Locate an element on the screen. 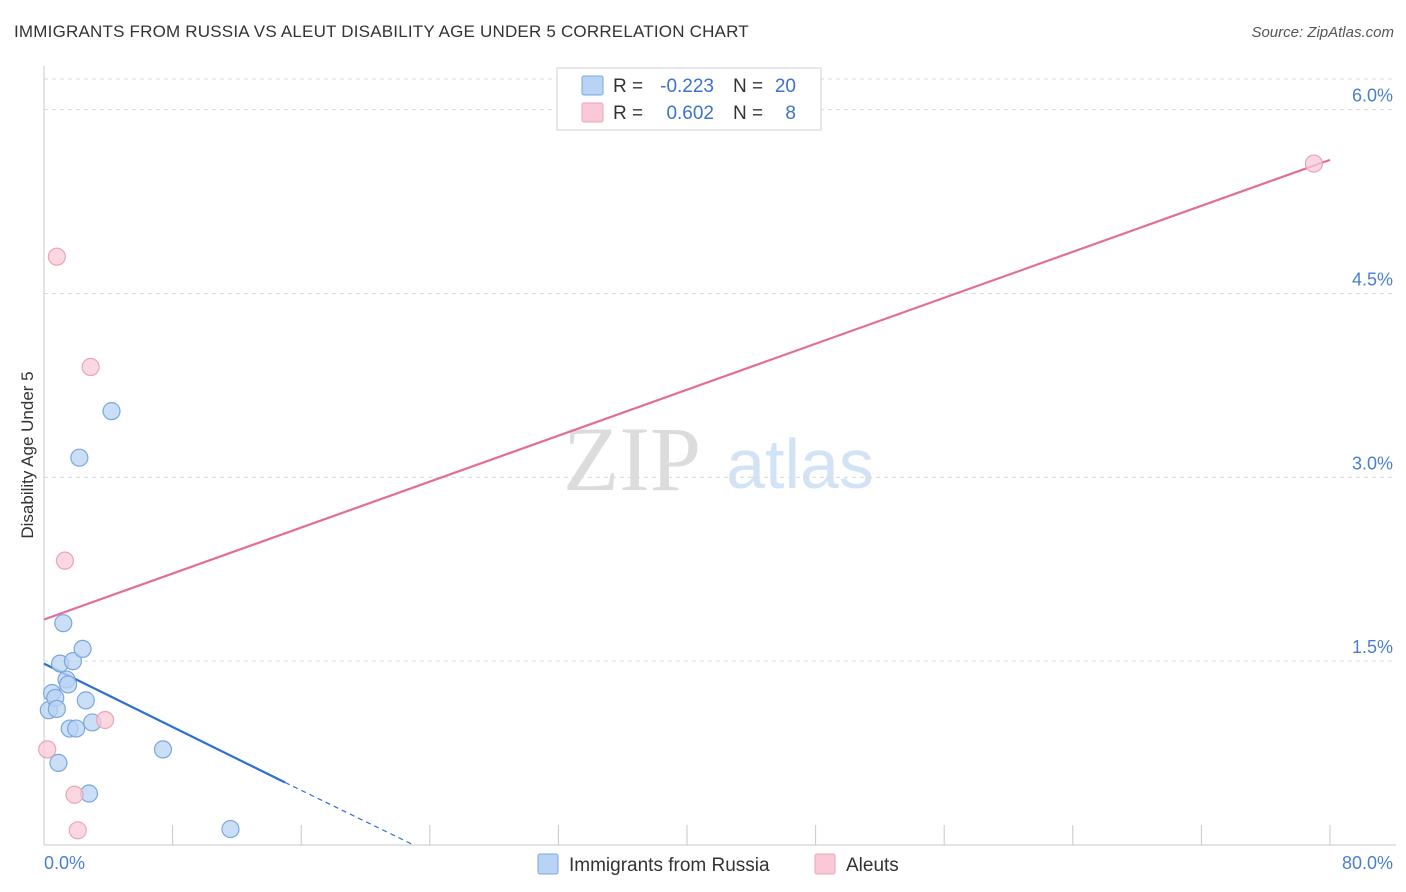 The height and width of the screenshot is (892, 1406). trendline-extension-blue is located at coordinates (349, 813).